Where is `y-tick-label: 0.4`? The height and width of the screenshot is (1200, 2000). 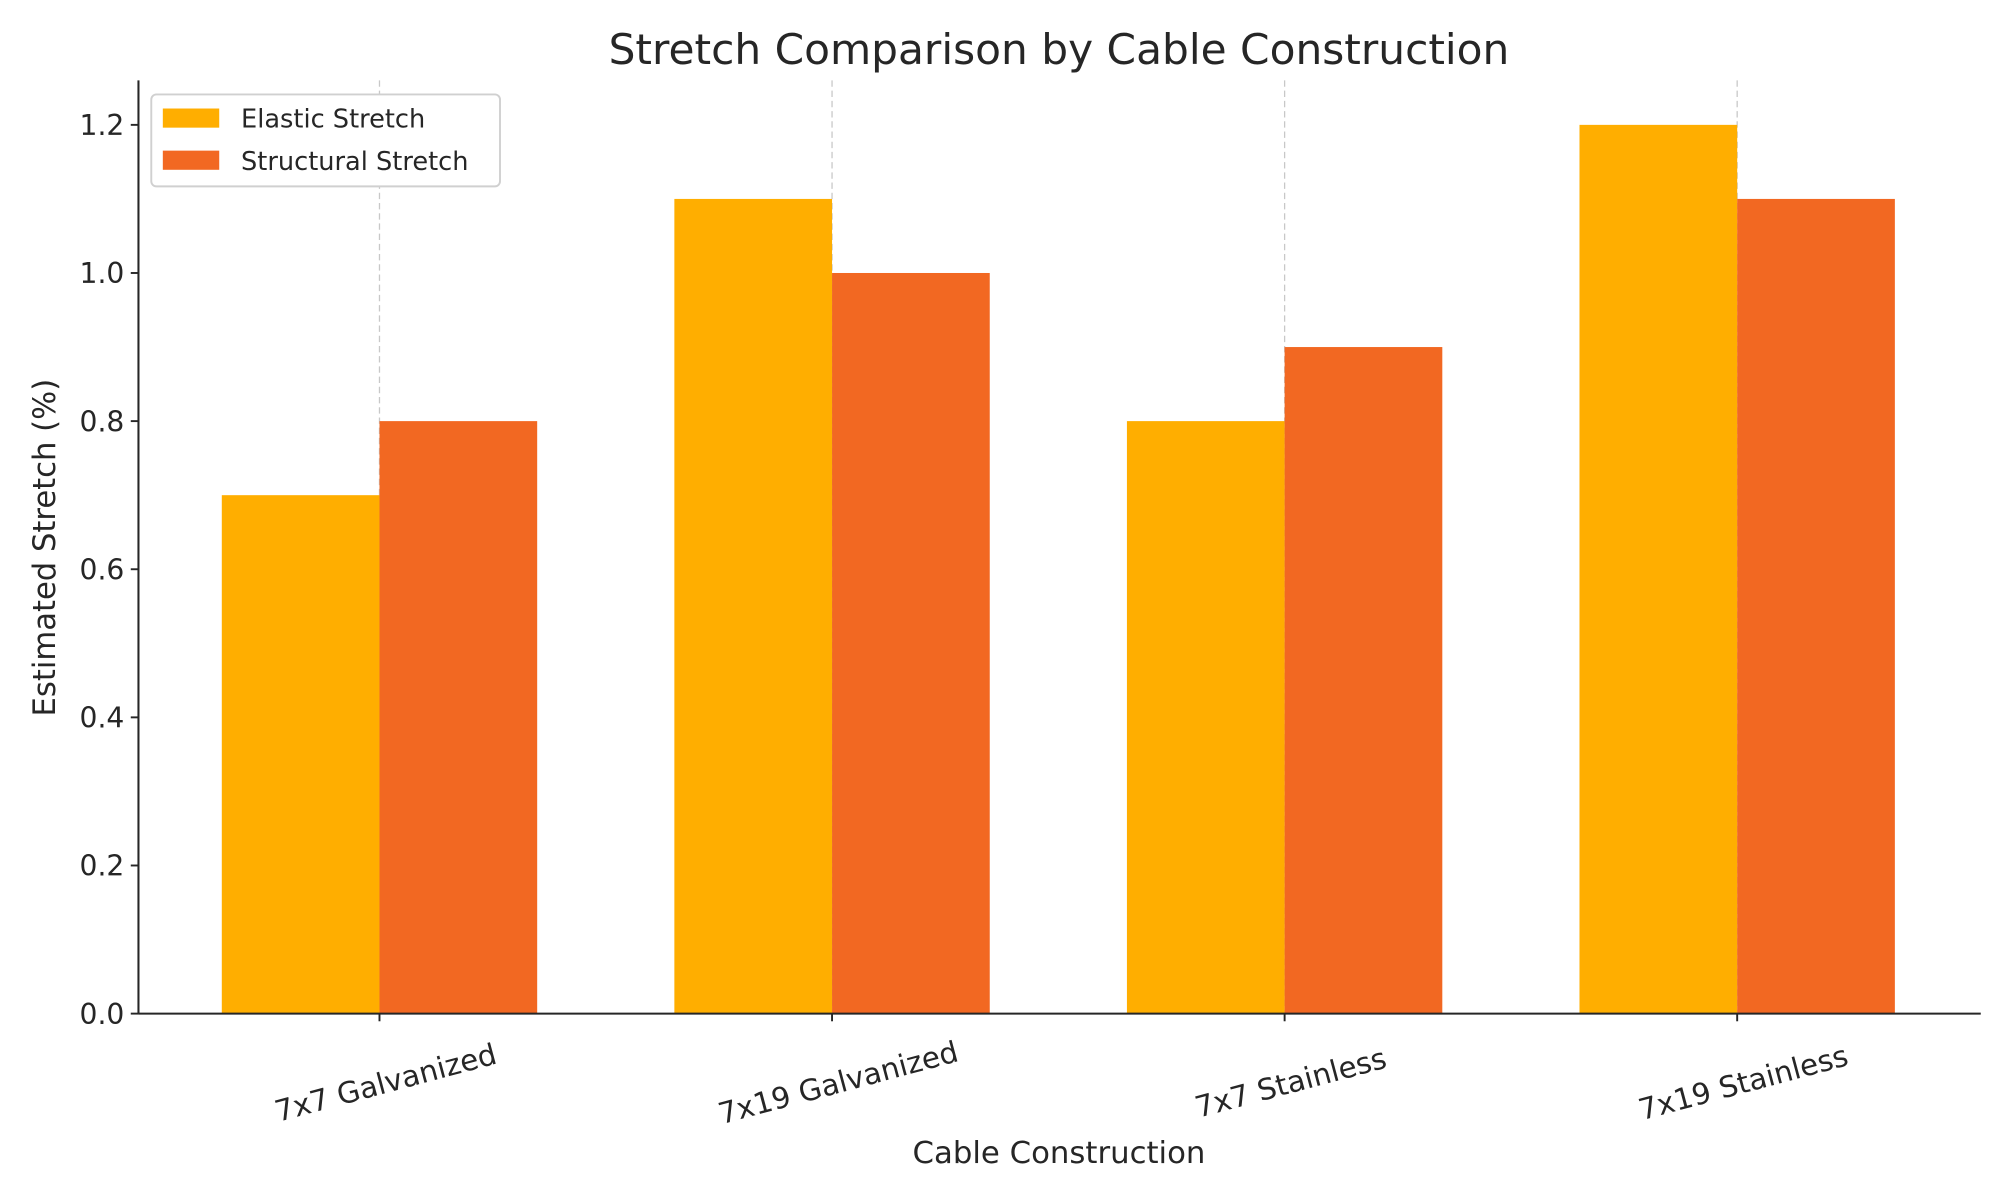
y-tick-label: 0.4 is located at coordinates (102, 718).